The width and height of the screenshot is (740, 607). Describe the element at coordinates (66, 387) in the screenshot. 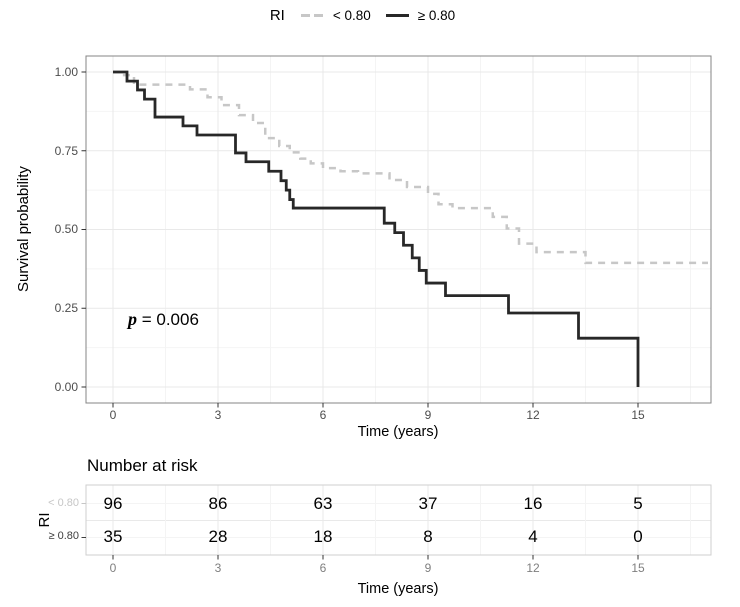

I see `y-tick-label: 0.00` at that location.